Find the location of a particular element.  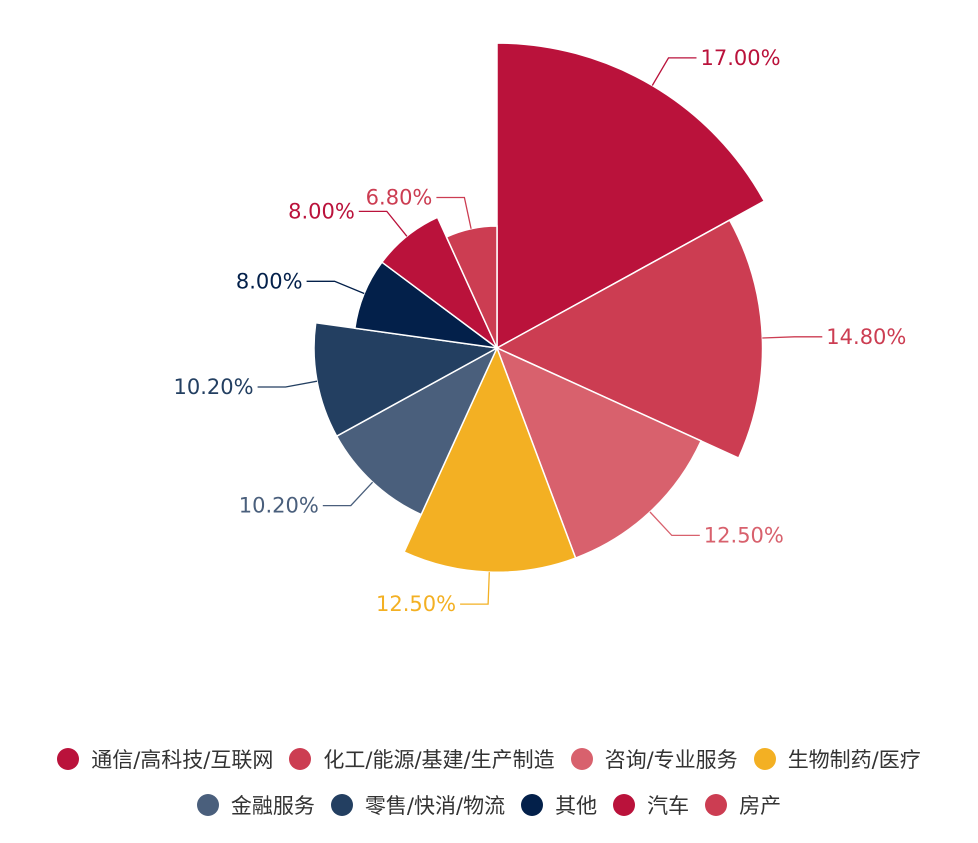

legend-item: 其他 is located at coordinates (559, 805).